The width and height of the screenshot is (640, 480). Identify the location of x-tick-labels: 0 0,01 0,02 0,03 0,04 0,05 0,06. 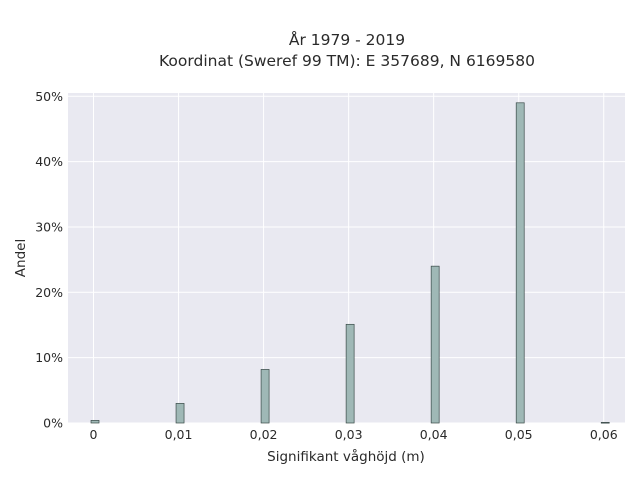
(354, 434).